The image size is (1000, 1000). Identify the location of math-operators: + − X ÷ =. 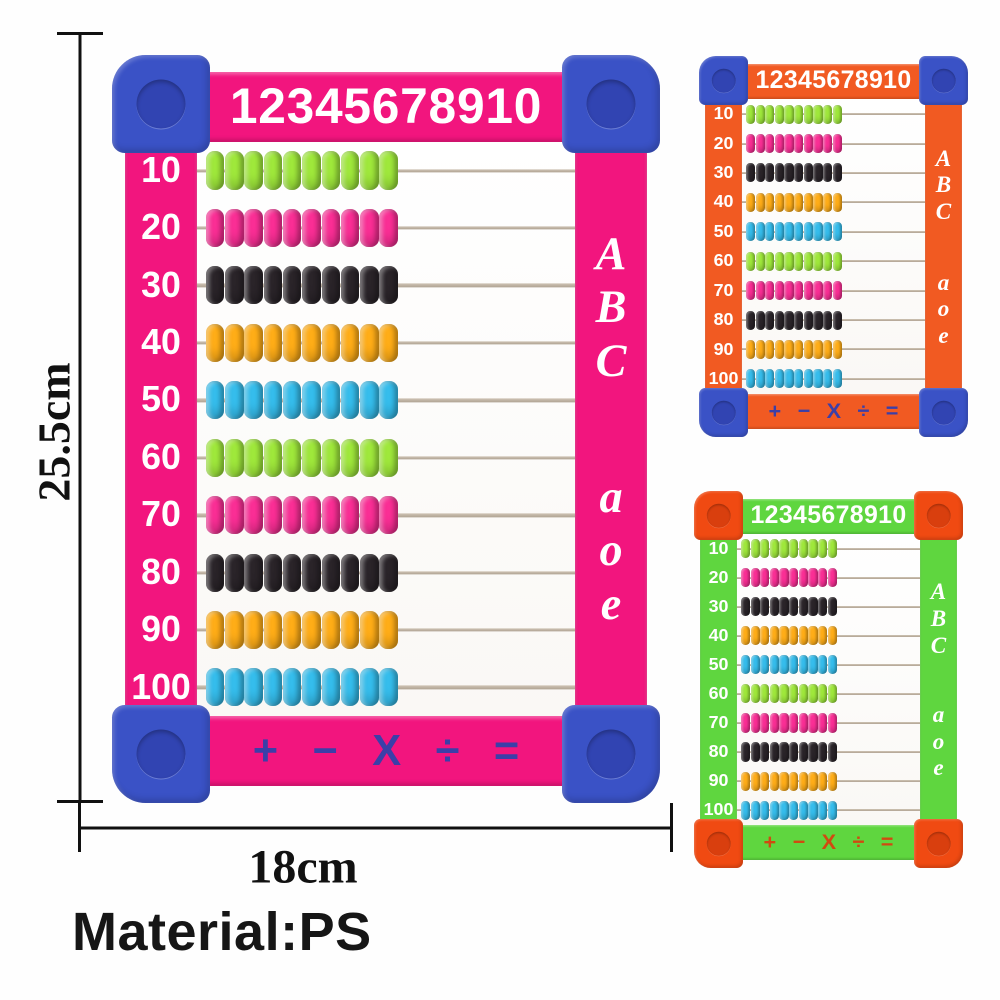
(833, 411).